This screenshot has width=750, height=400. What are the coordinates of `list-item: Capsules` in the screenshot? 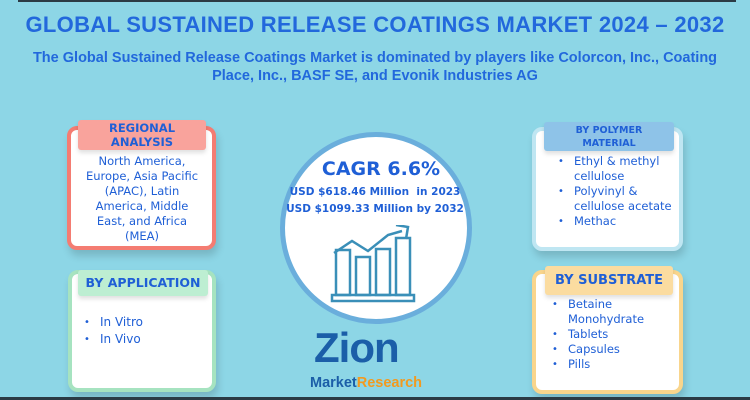 It's located at (613, 349).